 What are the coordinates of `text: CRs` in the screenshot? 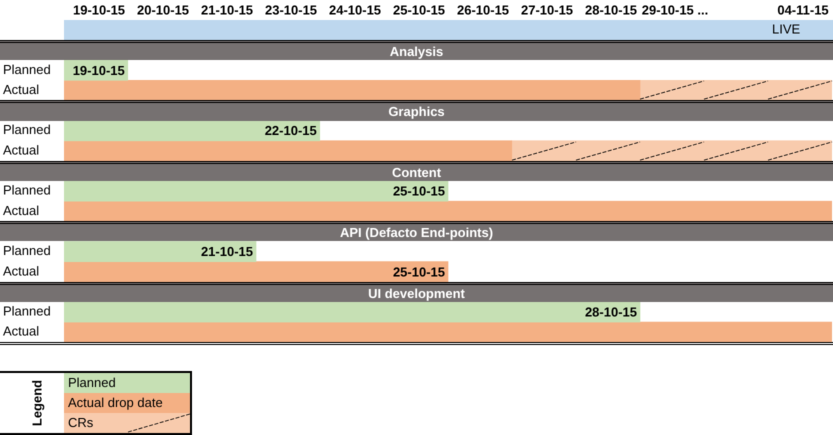 It's located at (81, 423).